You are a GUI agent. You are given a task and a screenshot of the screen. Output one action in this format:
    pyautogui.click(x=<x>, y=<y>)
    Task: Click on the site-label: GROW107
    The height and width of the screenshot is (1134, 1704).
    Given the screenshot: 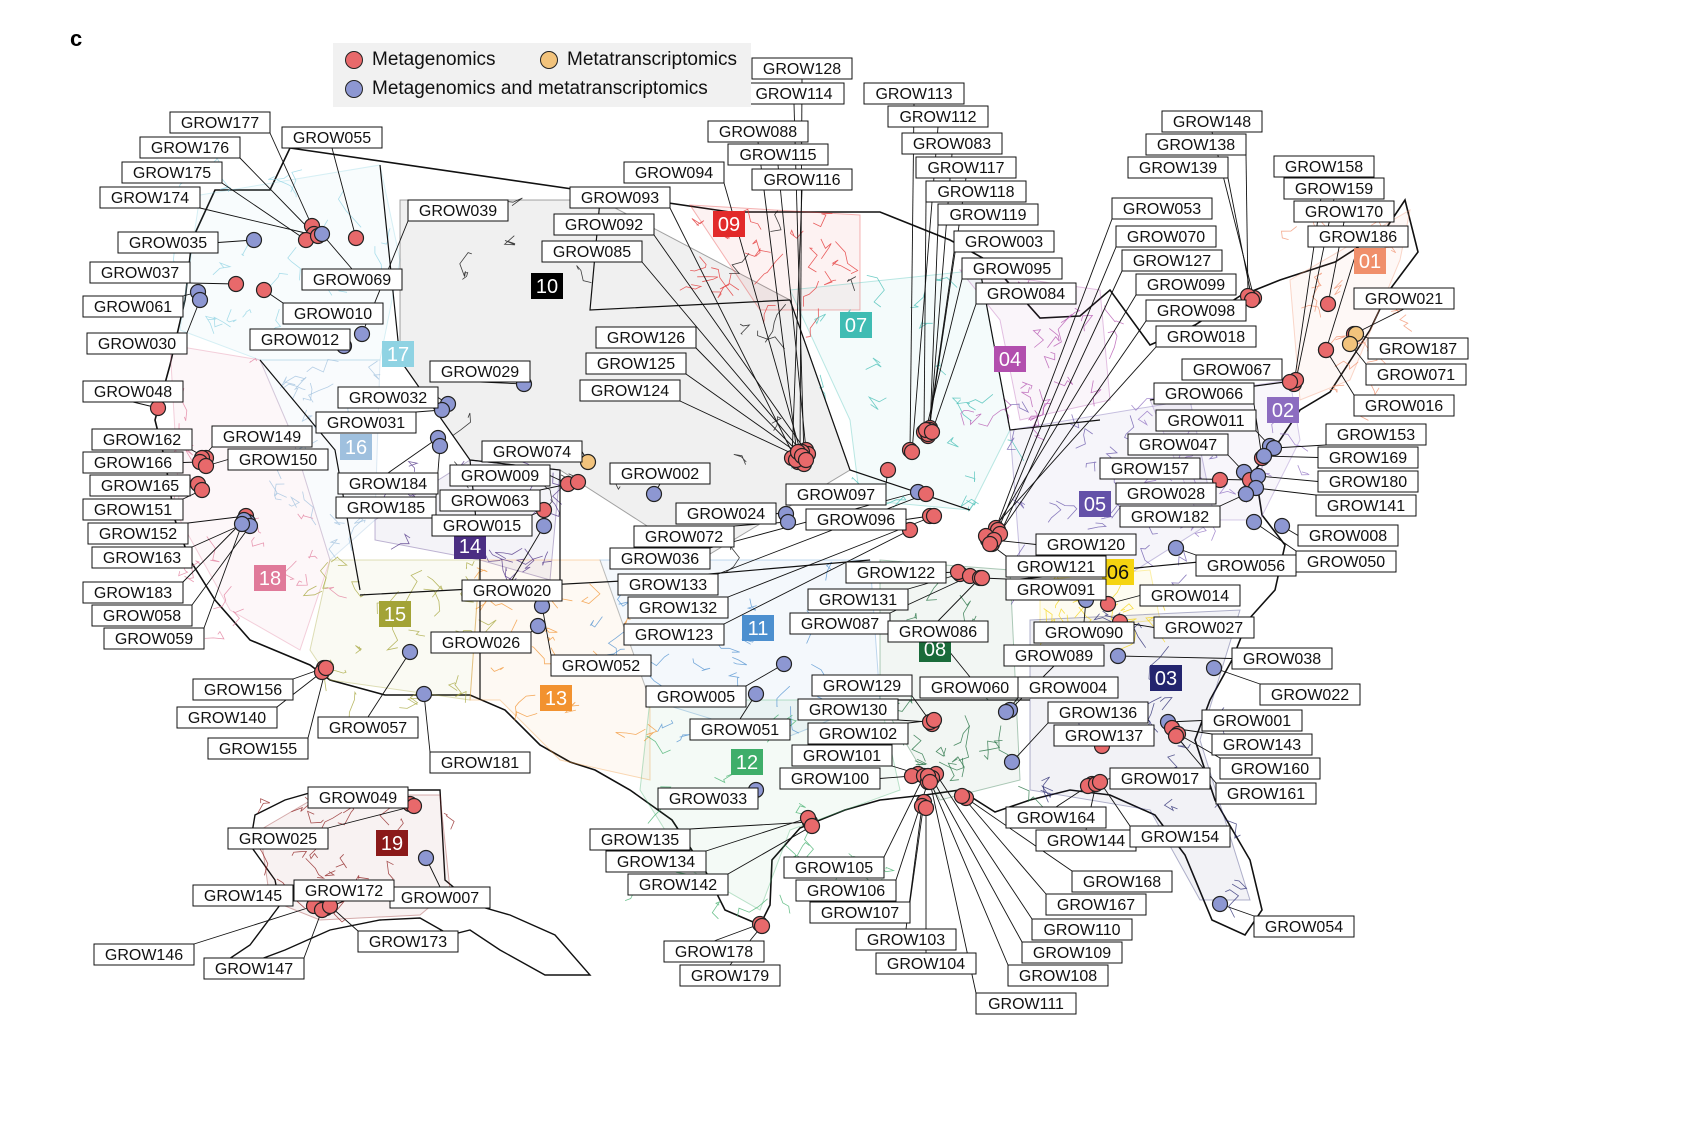 What is the action you would take?
    pyautogui.click(x=860, y=912)
    